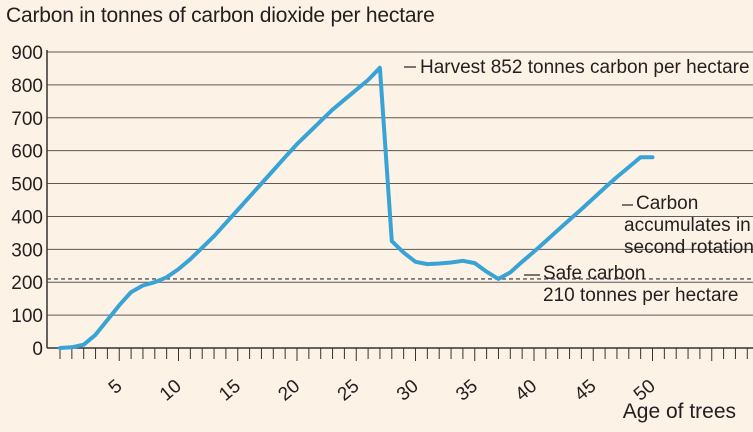 This screenshot has height=432, width=753. I want to click on annotation-text: Safe carbon, so click(594, 273).